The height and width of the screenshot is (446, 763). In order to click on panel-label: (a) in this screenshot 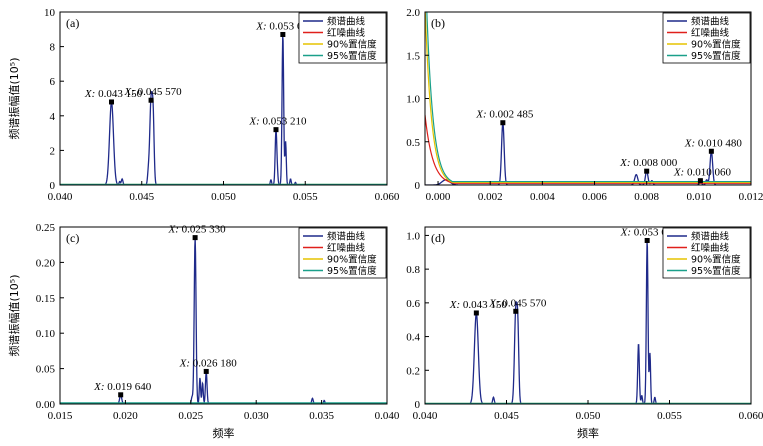, I will do `click(72, 23)`.